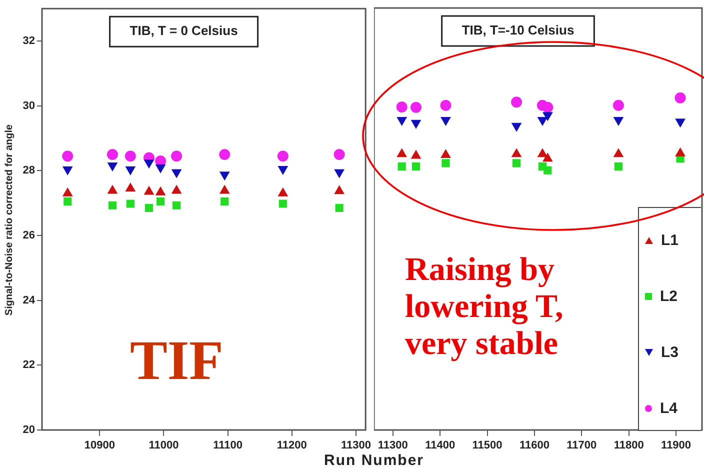 The height and width of the screenshot is (472, 704). What do you see at coordinates (669, 408) in the screenshot?
I see `legend-label: L4` at bounding box center [669, 408].